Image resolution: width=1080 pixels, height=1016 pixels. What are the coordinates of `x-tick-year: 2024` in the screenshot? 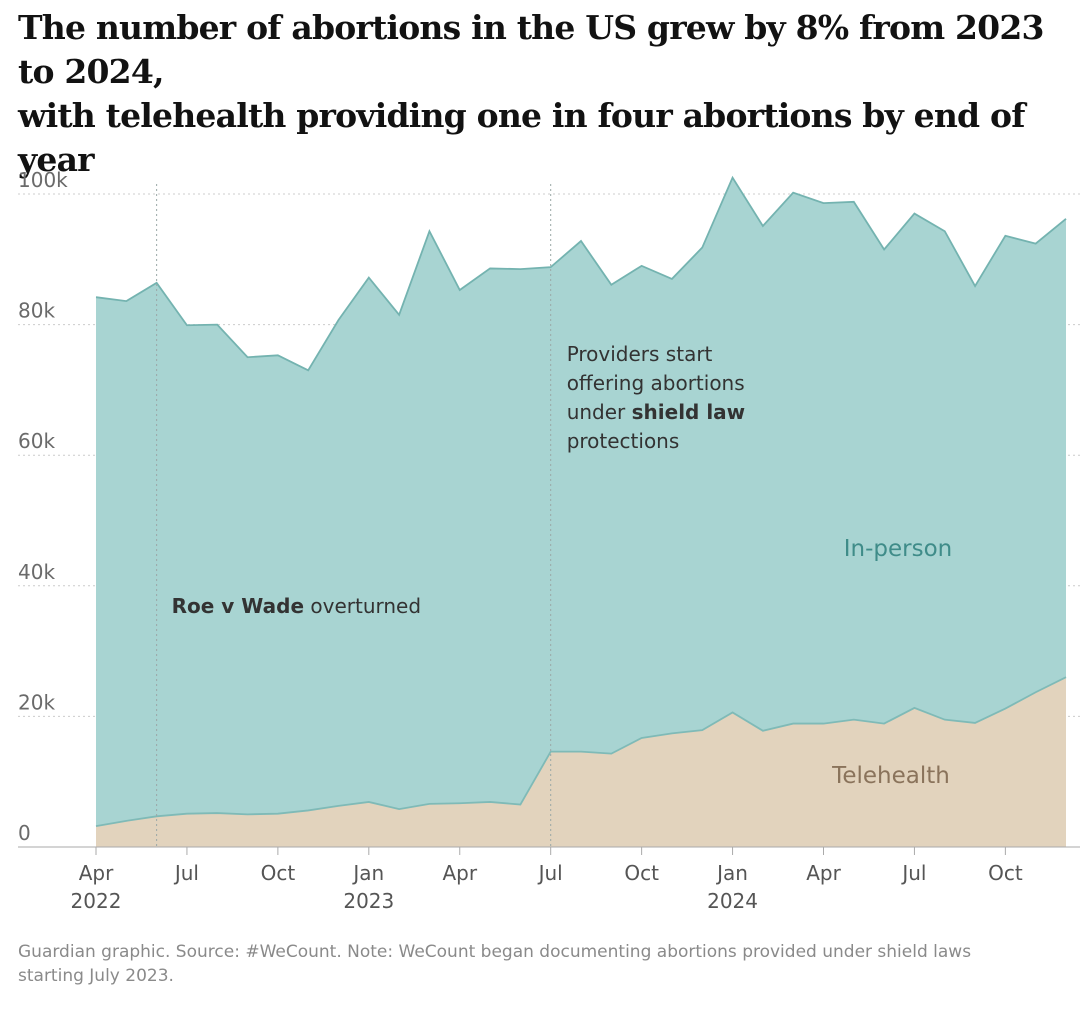 It's located at (732, 901).